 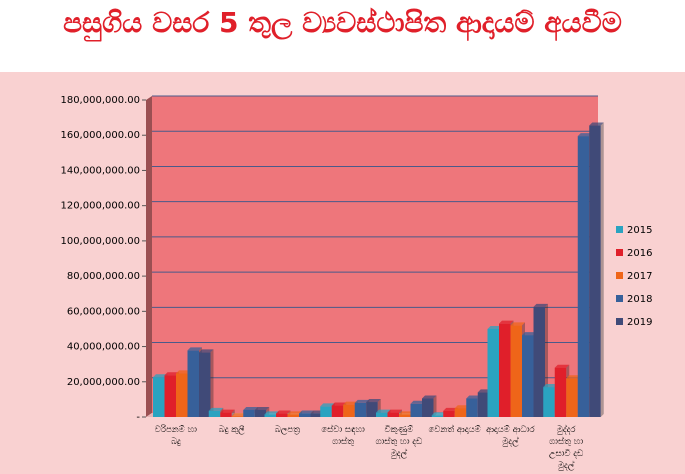 I want to click on x-tick-label: වරිපනම් හා, so click(x=176, y=429).